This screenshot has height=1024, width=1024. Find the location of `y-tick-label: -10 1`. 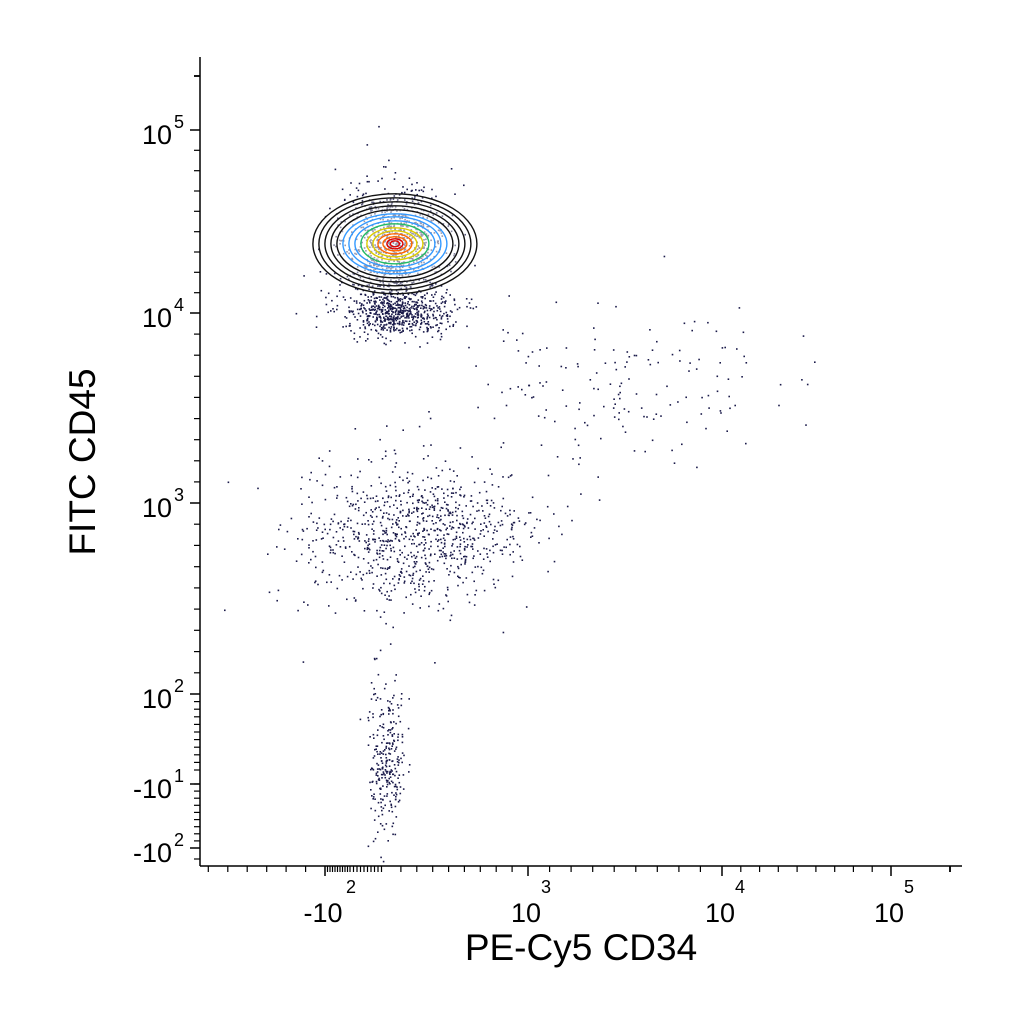

y-tick-label: -10 1 is located at coordinates (158, 785).